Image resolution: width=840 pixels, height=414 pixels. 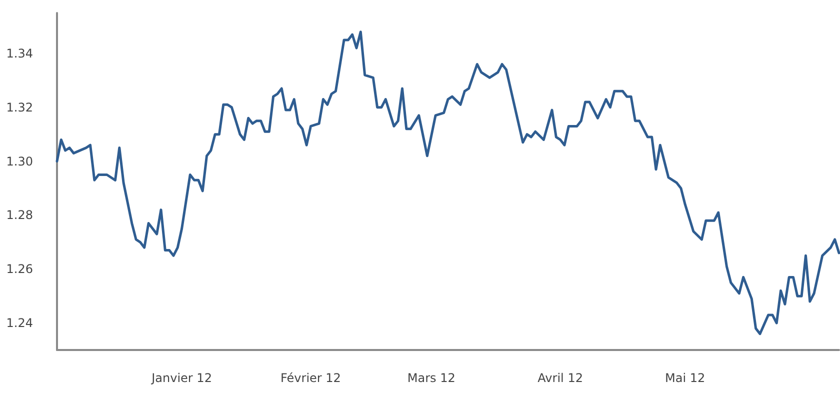 I want to click on y-tick-label: 1.32, so click(x=19, y=107).